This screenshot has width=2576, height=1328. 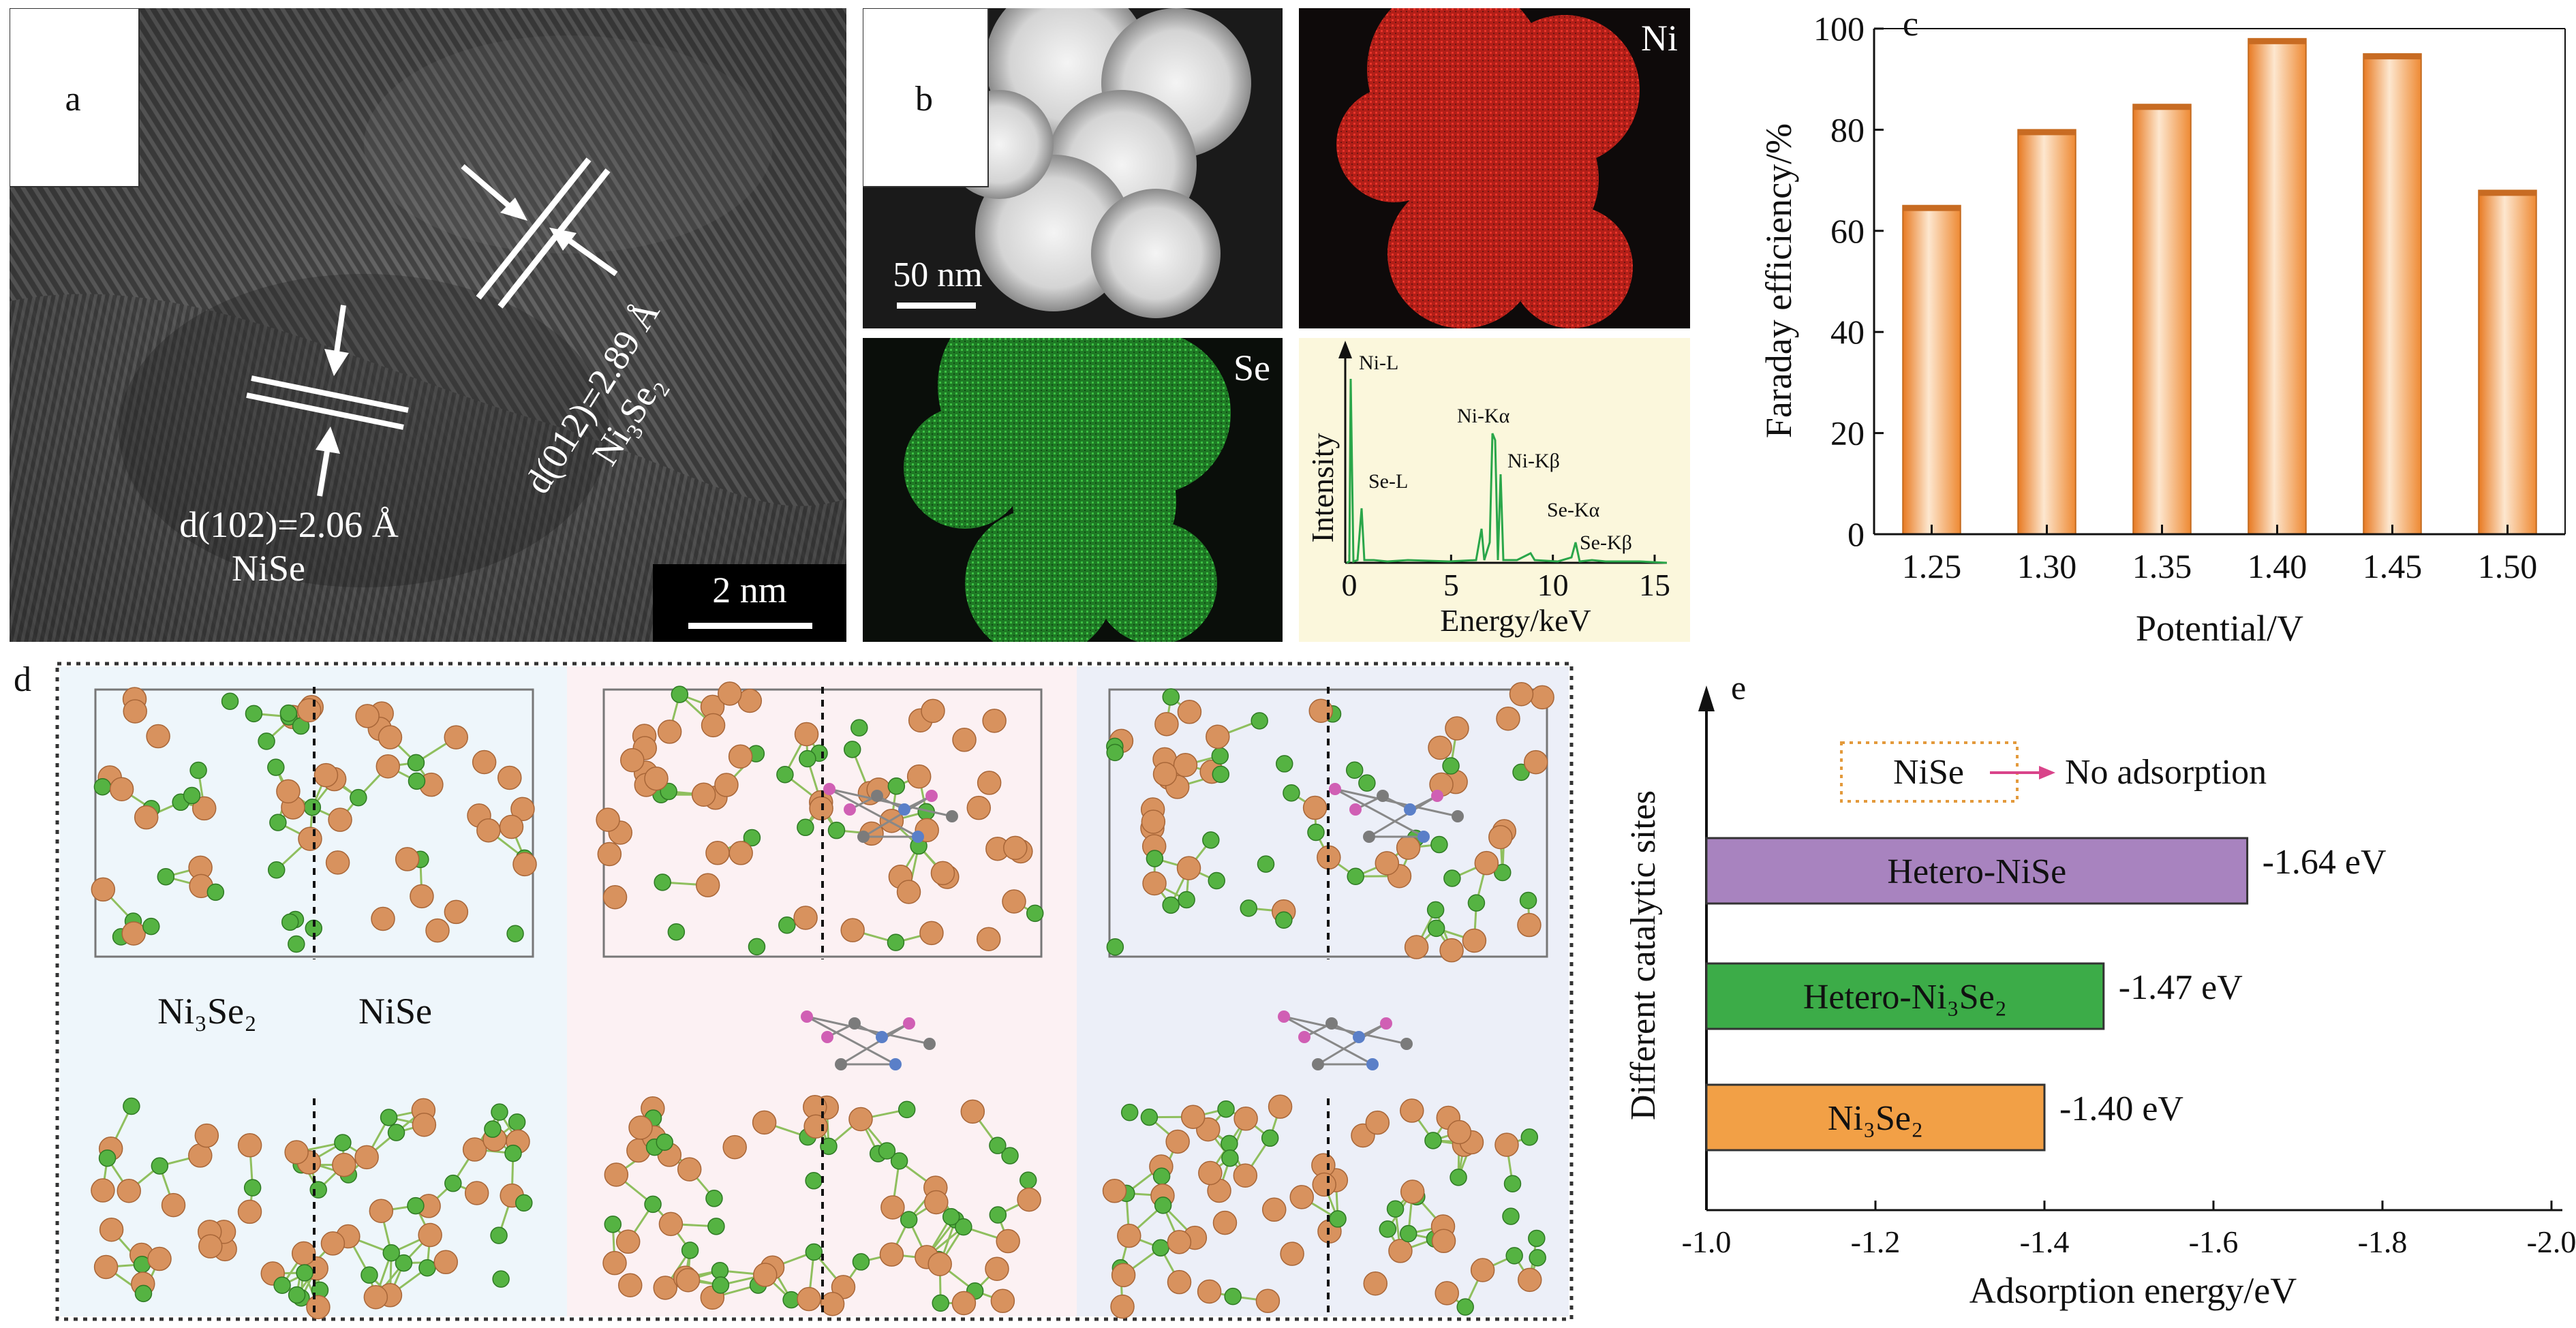 I want to click on eds-x-tick-label: 0, so click(x=1350, y=585).